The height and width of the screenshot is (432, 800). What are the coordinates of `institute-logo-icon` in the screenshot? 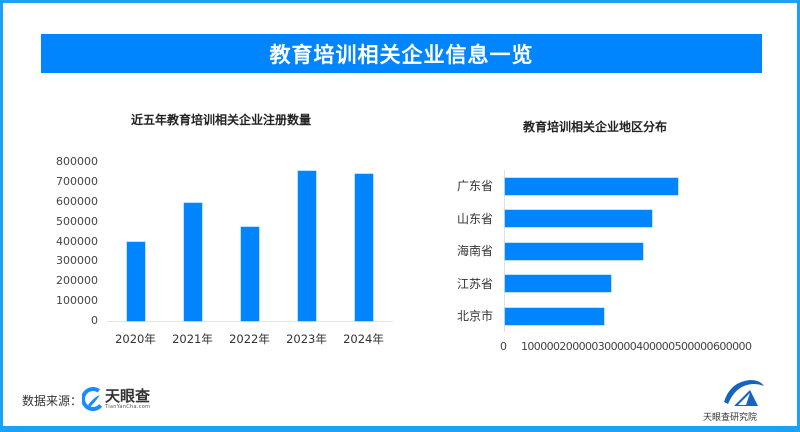 It's located at (744, 393).